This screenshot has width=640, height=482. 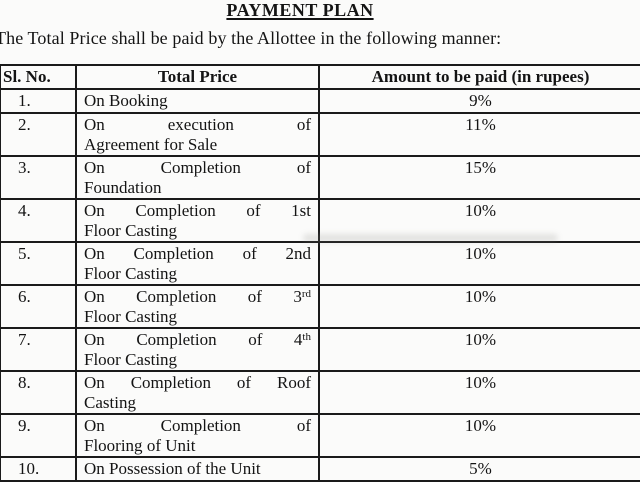 I want to click on page-title: PAYMENT PLAN, so click(x=300, y=10).